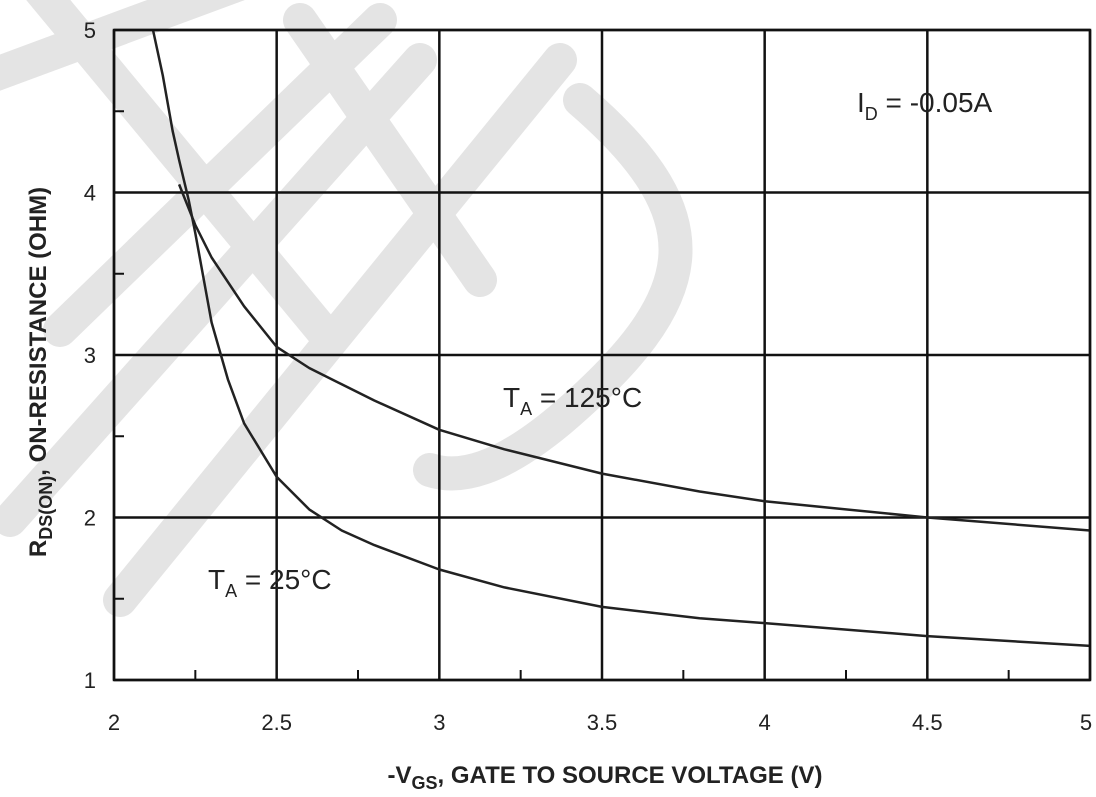  I want to click on y-tick-label: 5, so click(90, 30).